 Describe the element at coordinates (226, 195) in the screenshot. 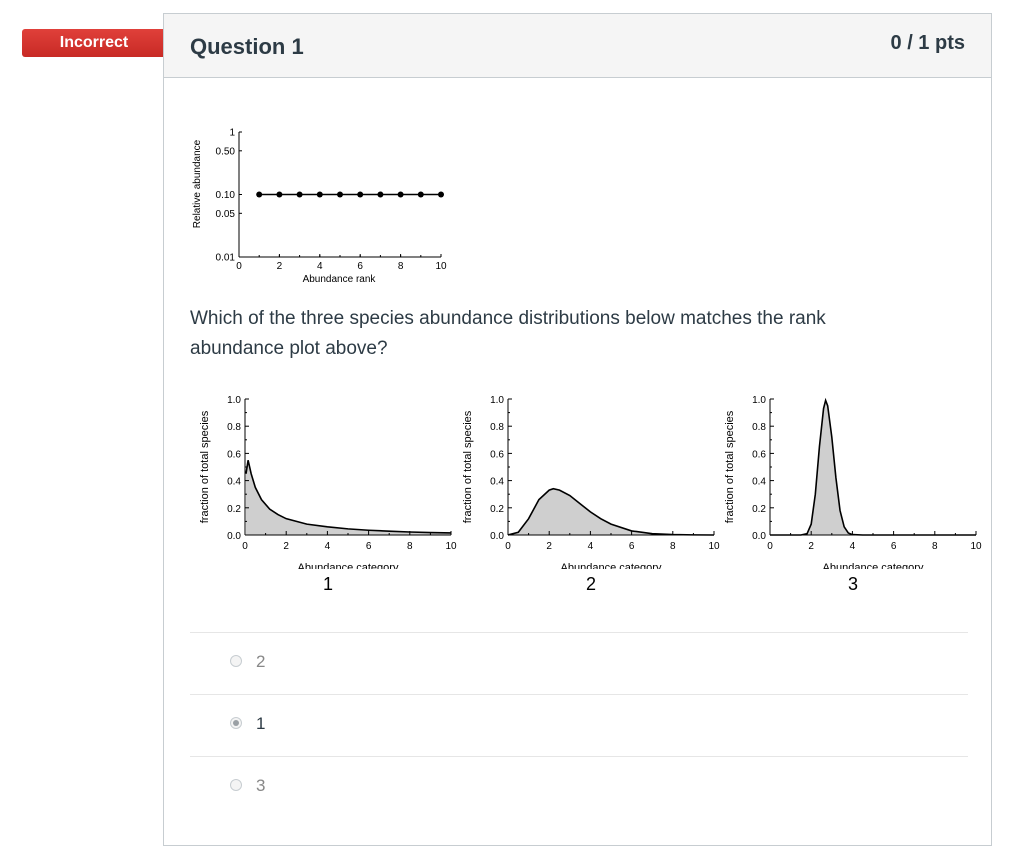

I see `rank-y-tick-label: 0.10` at that location.